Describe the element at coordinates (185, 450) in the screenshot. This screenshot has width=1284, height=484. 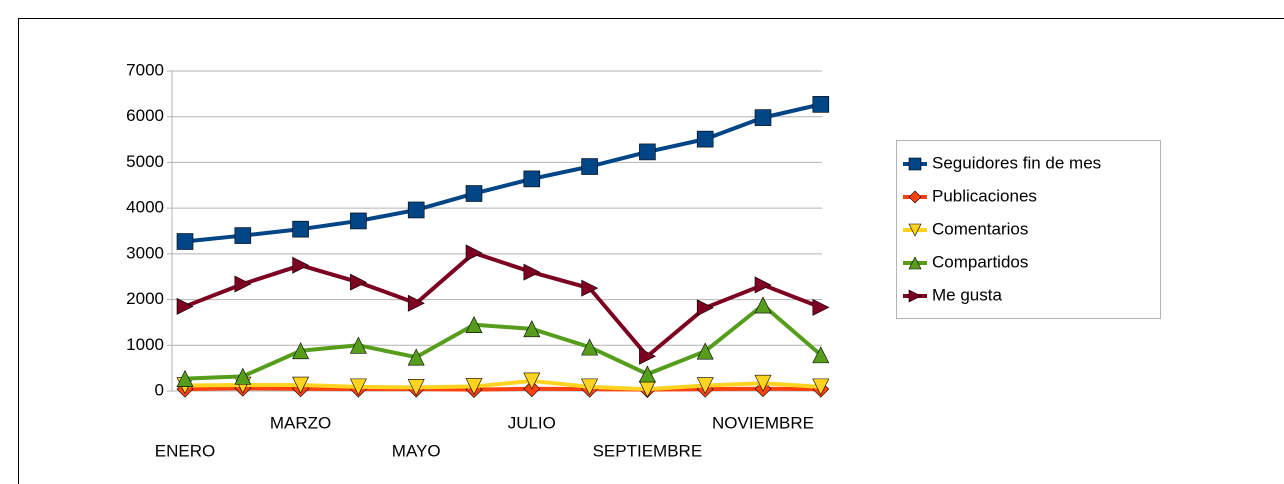
I see `x-tick-label: ENERO` at that location.